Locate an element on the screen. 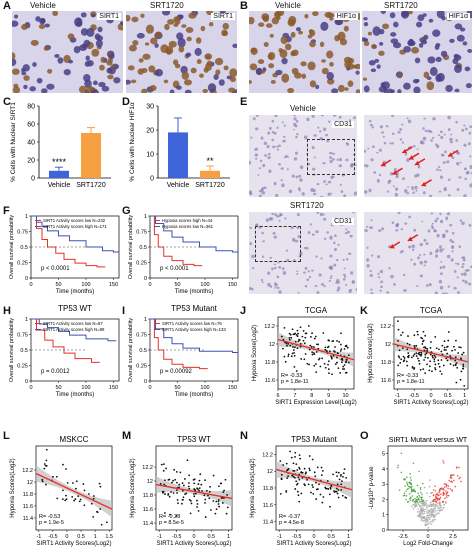 This screenshot has width=474, height=558. x-tick-label: -1 is located at coordinates (279, 537).